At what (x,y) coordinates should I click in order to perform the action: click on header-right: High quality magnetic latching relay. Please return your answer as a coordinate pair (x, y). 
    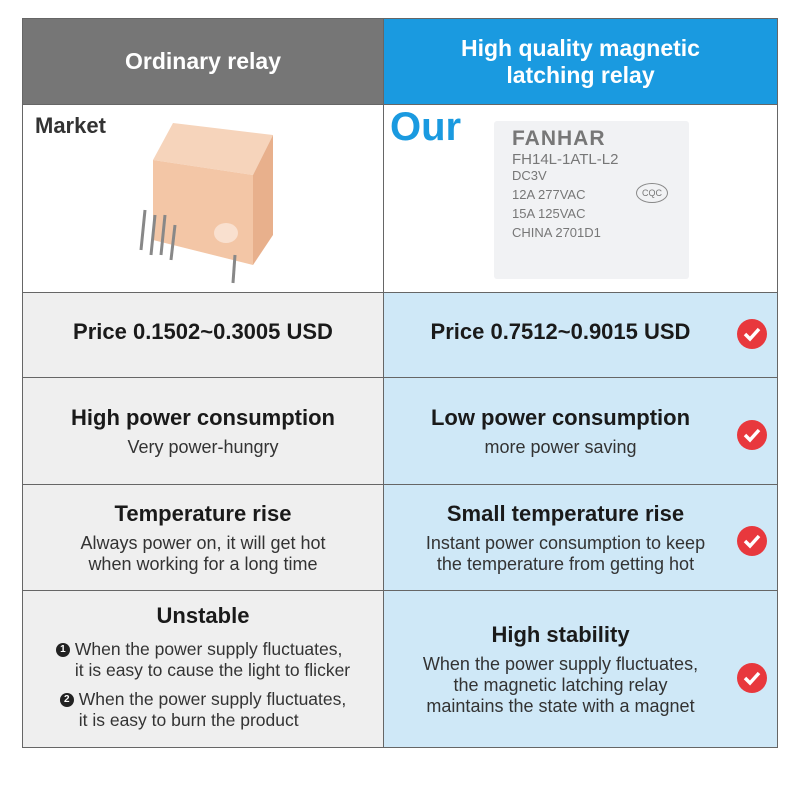
    Looking at the image, I should click on (580, 61).